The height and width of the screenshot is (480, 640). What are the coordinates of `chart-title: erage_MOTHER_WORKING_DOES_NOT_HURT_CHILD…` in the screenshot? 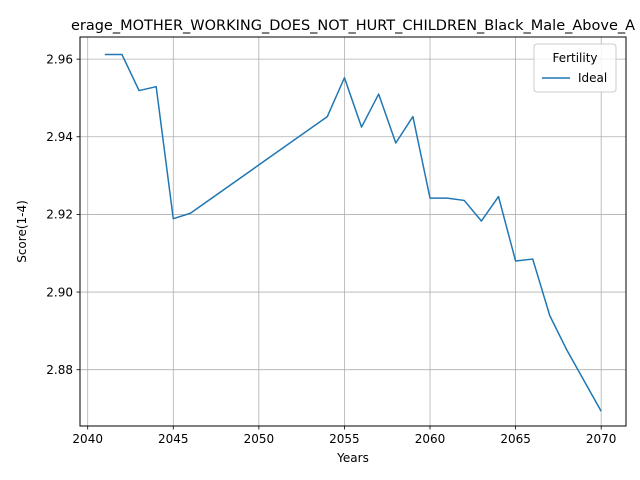 It's located at (353, 26).